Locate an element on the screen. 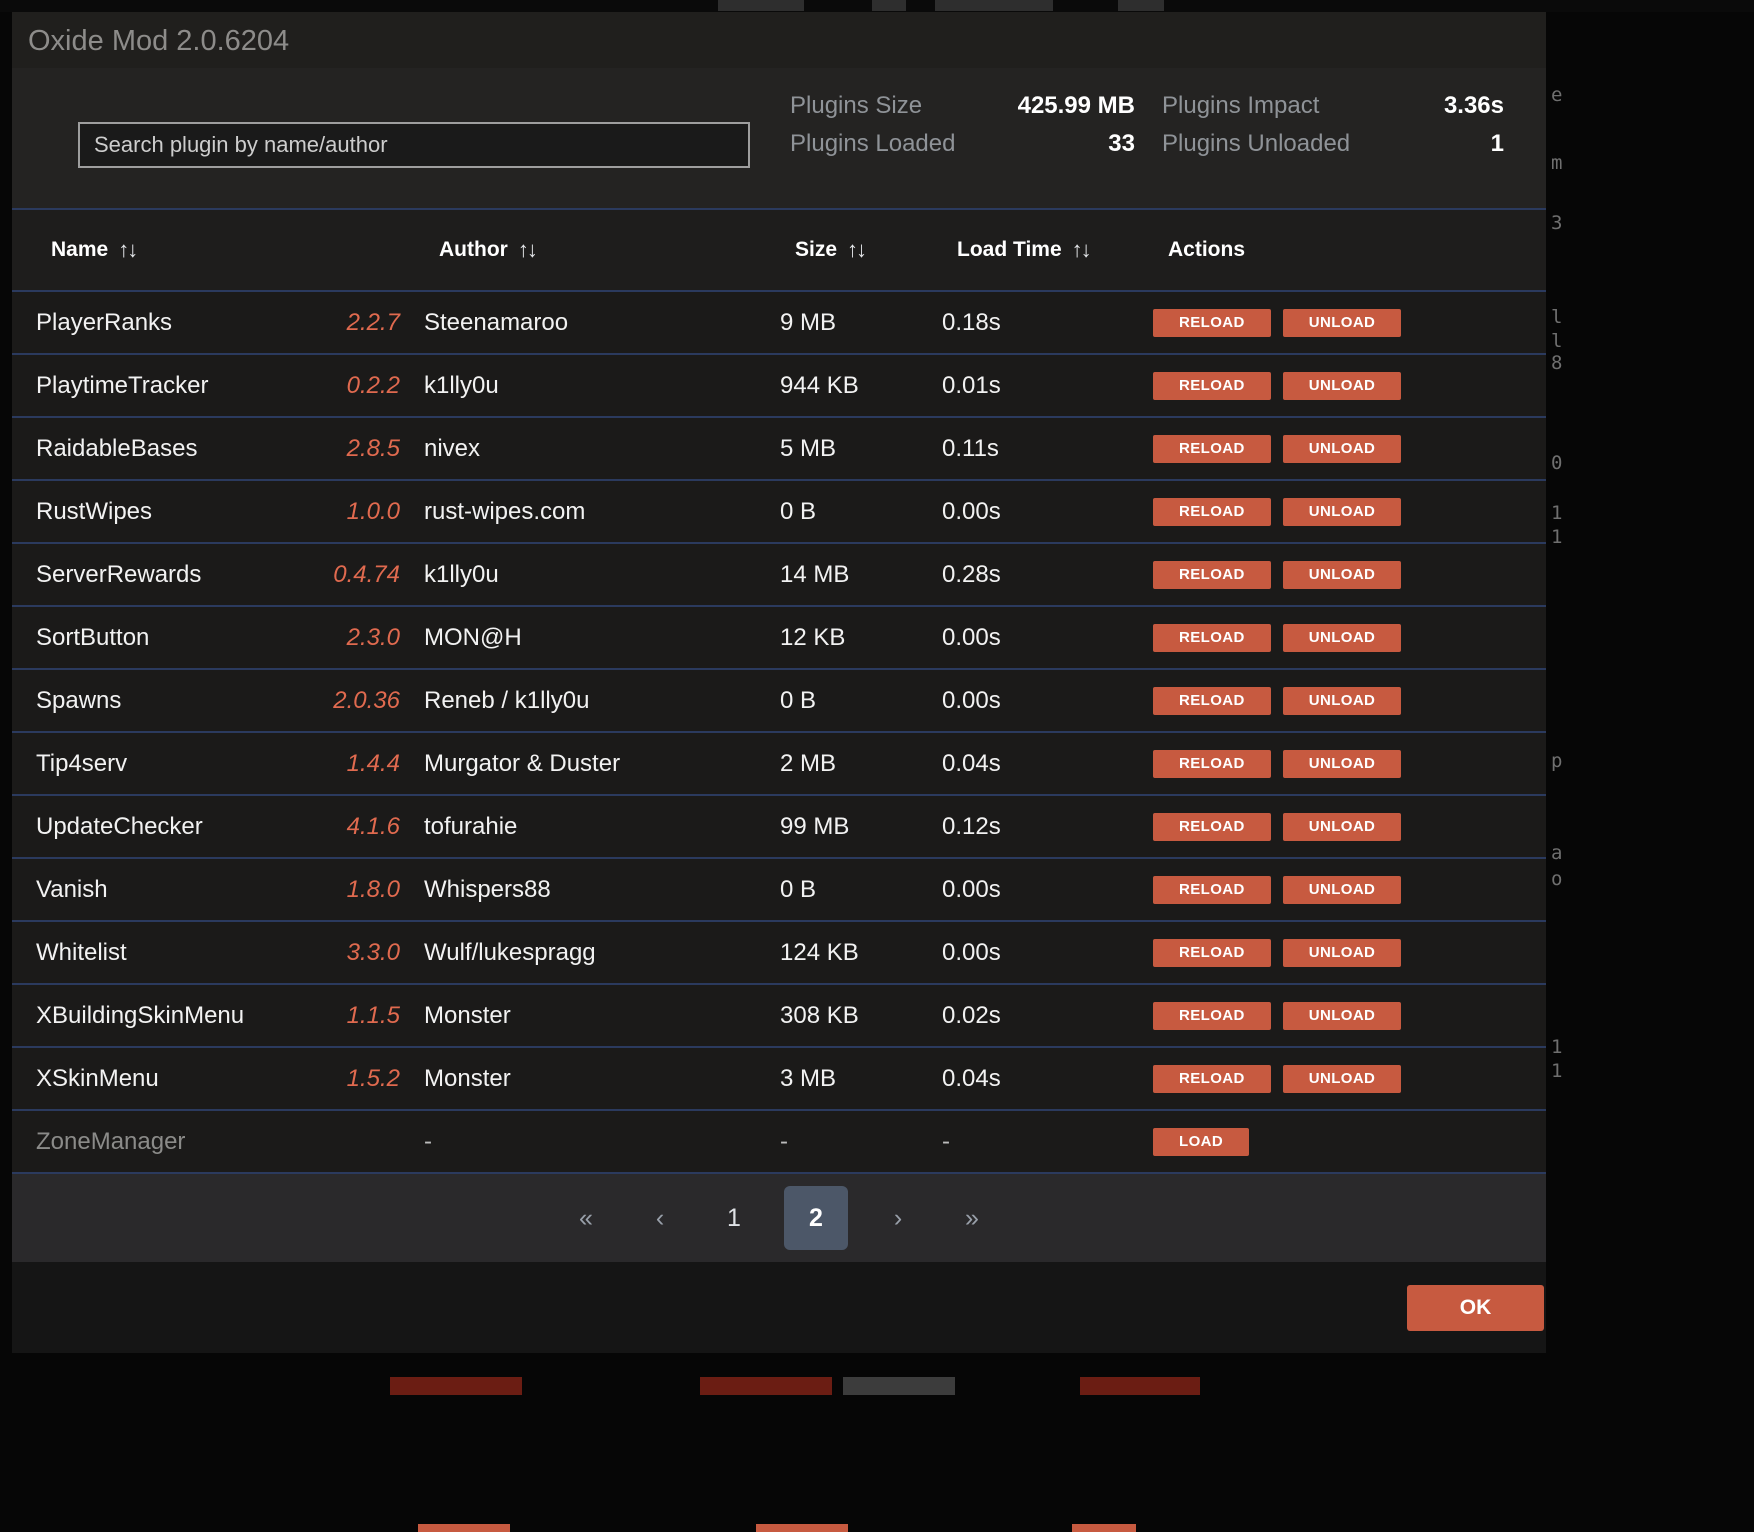 Image resolution: width=1754 pixels, height=1532 pixels. load-button: LOAD is located at coordinates (1201, 1141).